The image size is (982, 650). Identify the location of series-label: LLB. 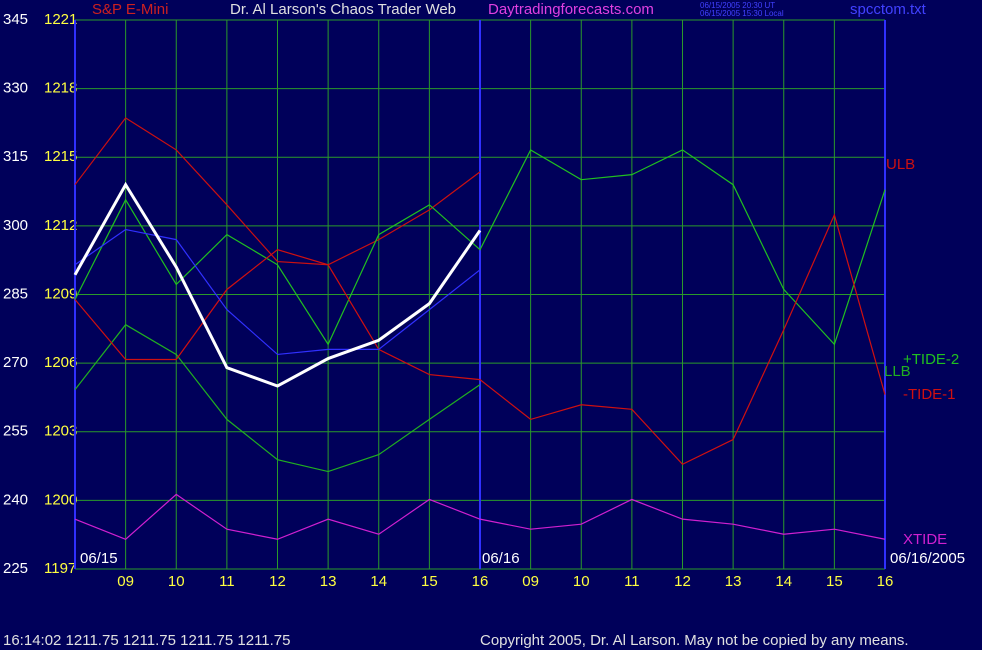
(897, 371).